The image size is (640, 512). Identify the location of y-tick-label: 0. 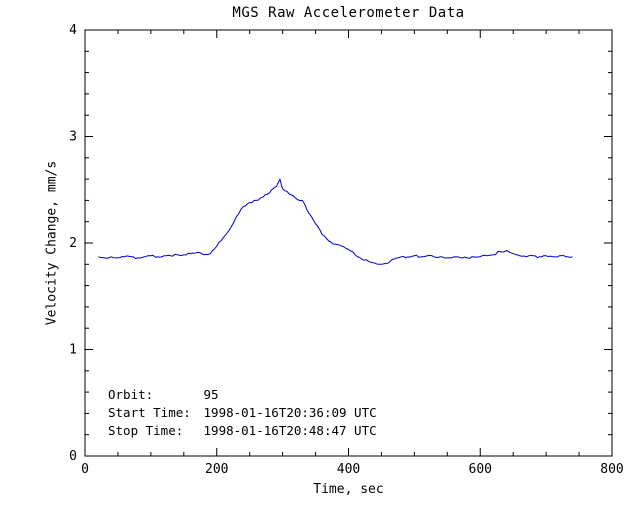
(73, 456).